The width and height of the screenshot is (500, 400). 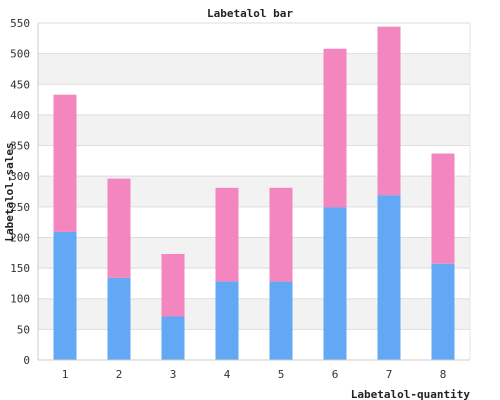 I want to click on y-tick-label: 0, so click(x=26, y=360).